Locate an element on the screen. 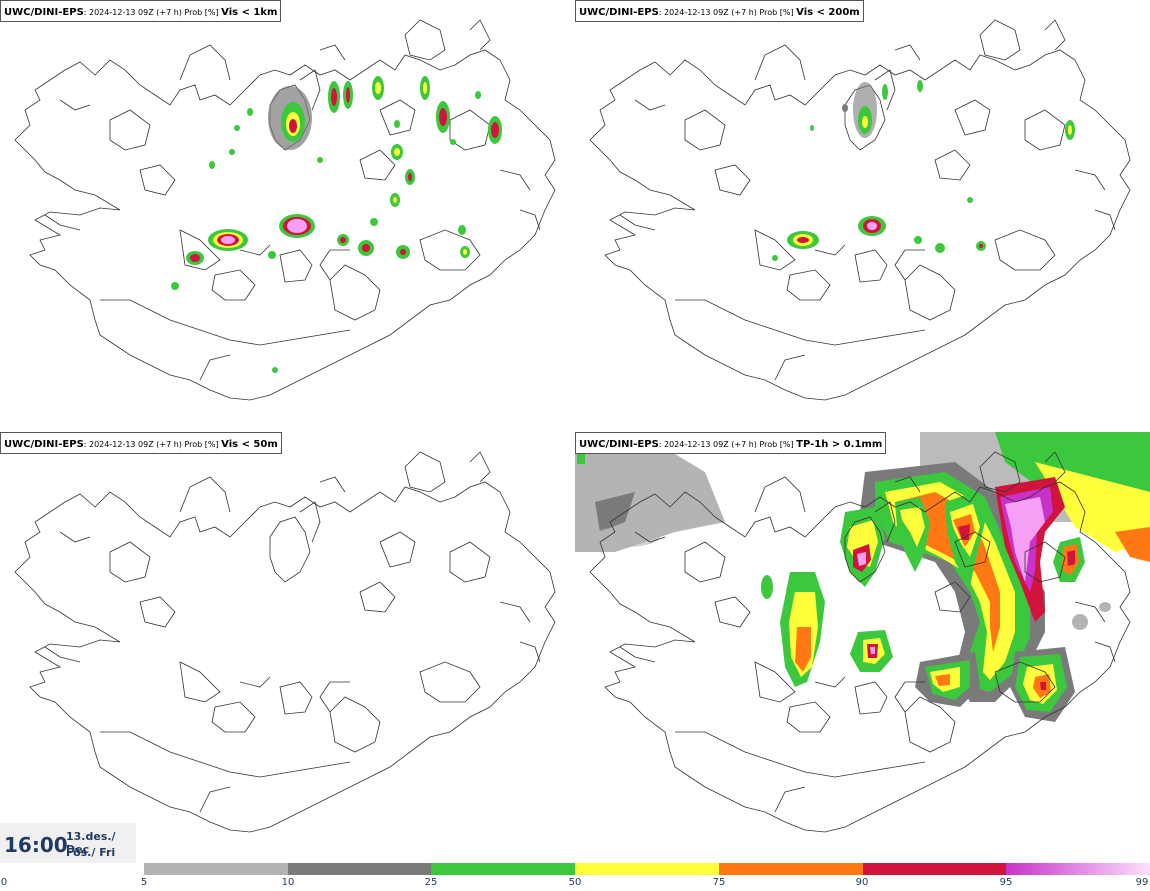 This screenshot has height=891, width=1150. legend-tick: 50 is located at coordinates (575, 882).